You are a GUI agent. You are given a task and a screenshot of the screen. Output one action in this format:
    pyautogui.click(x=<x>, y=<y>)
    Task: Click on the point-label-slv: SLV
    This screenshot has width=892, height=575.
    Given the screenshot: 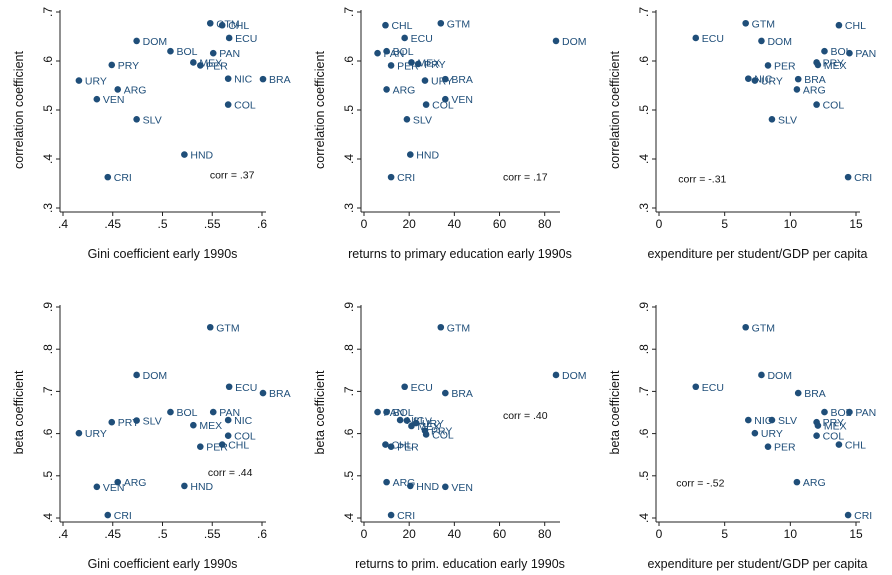 What is the action you would take?
    pyautogui.click(x=152, y=422)
    